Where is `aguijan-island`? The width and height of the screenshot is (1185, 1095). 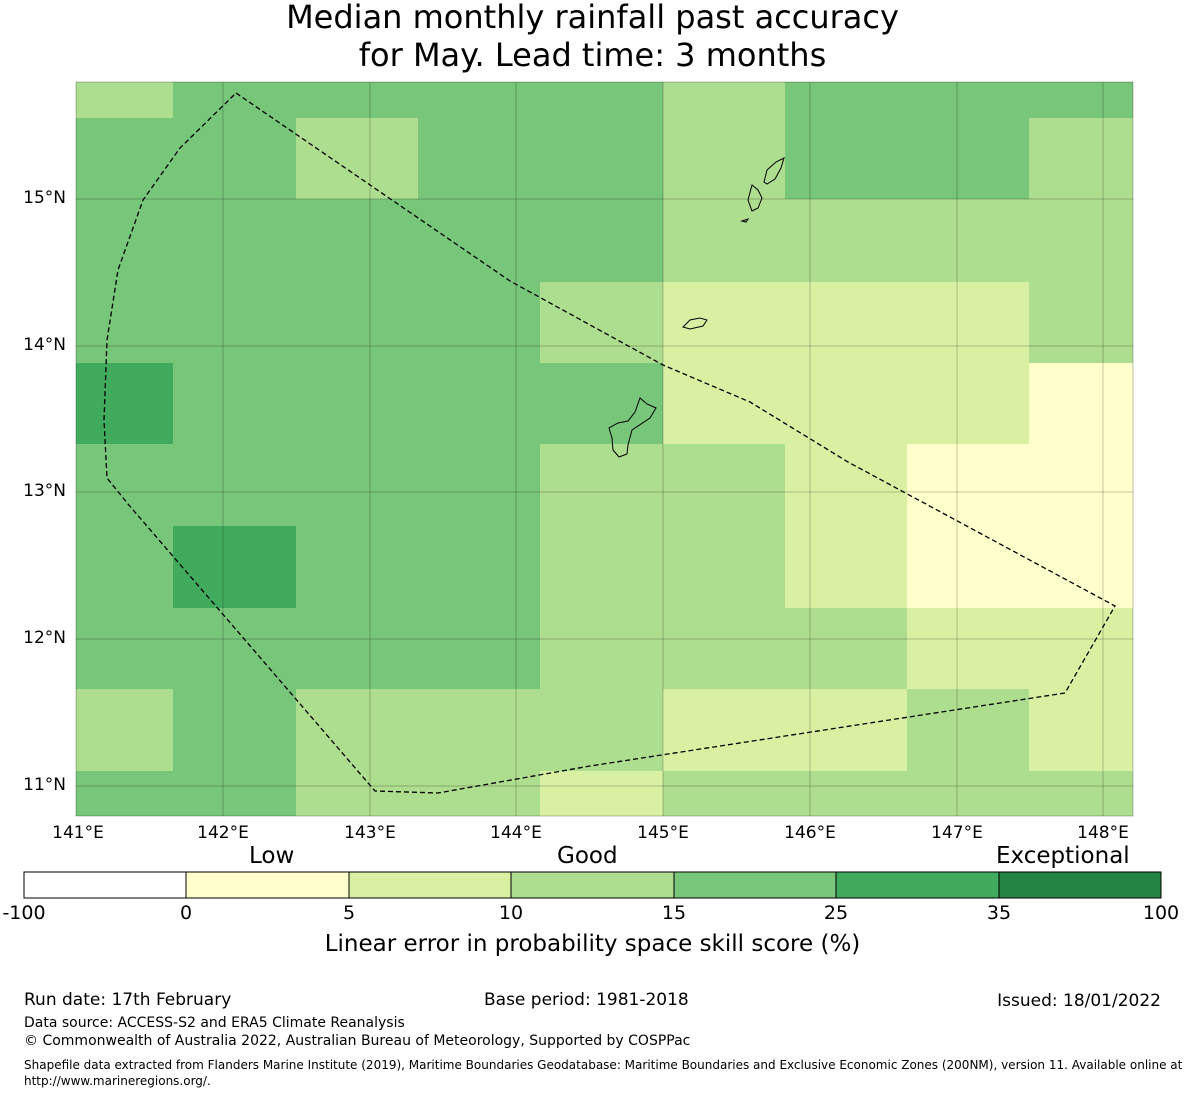
aguijan-island is located at coordinates (745, 220).